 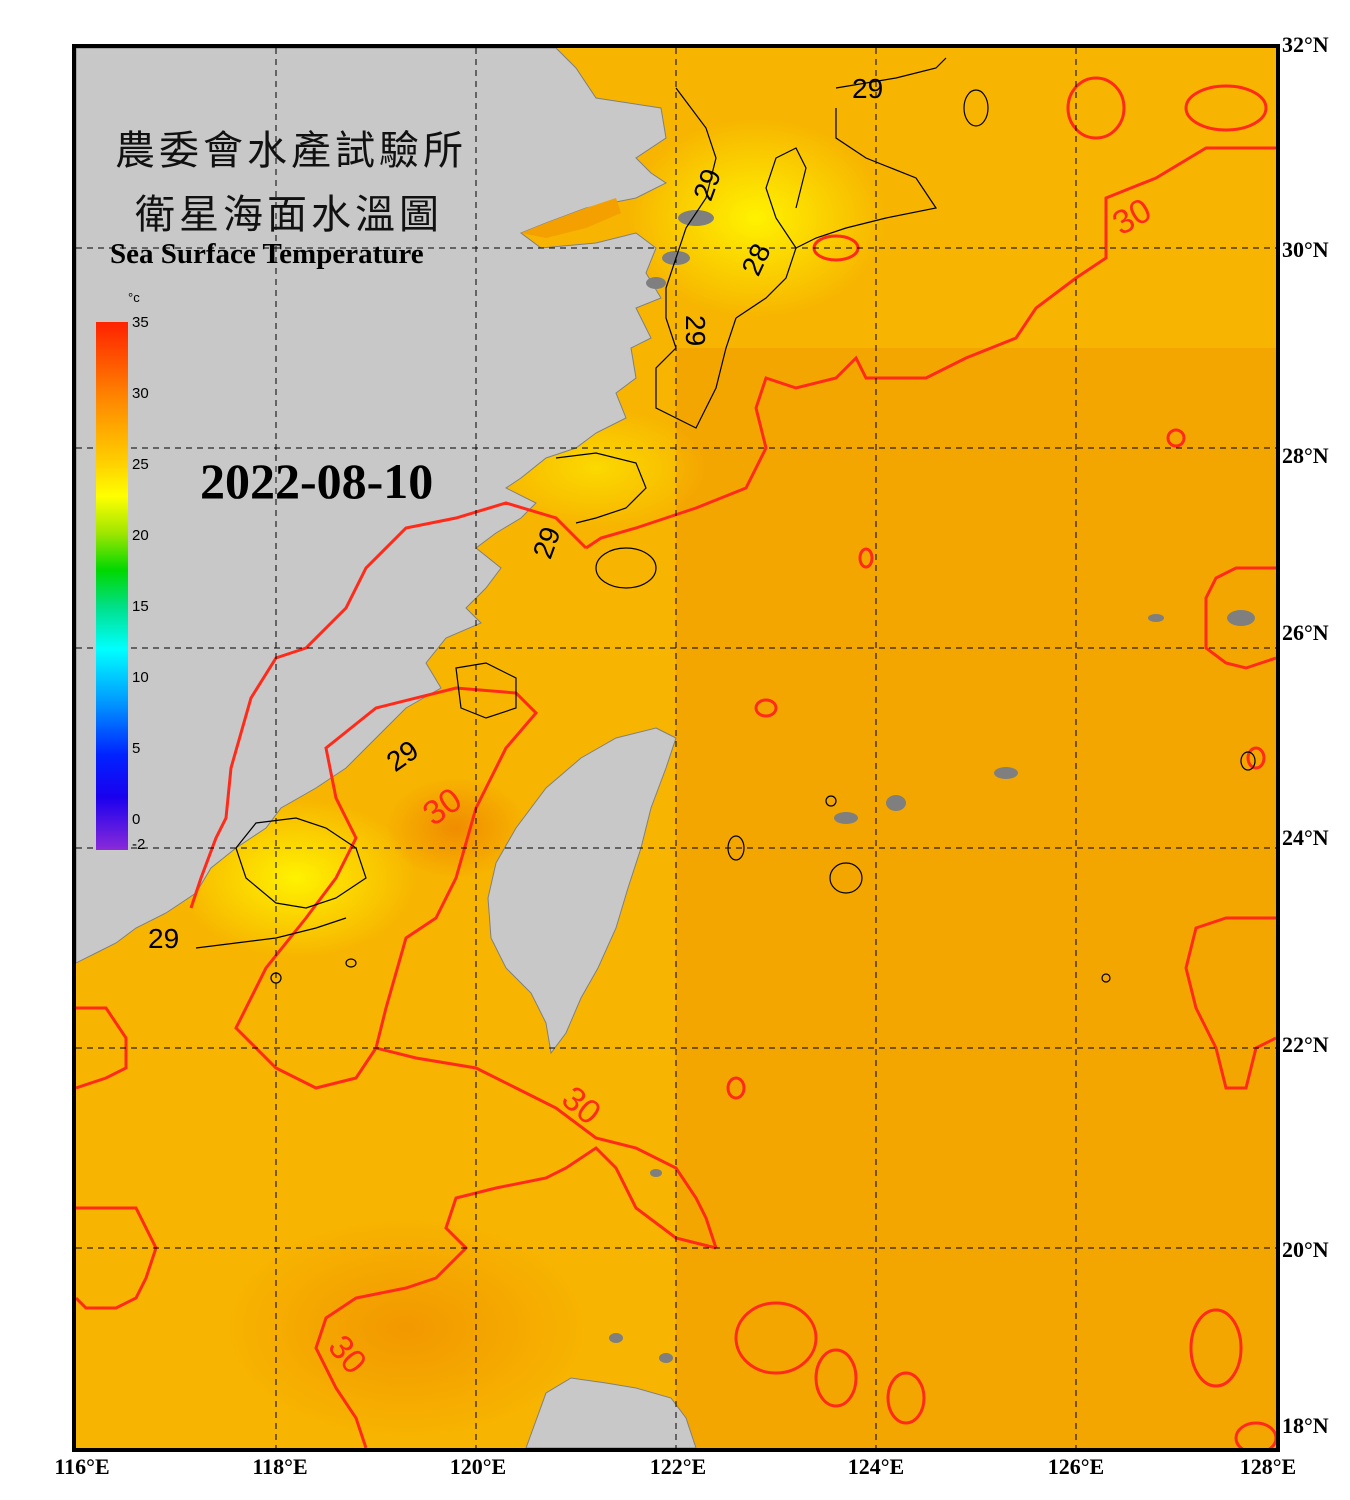 What do you see at coordinates (1305, 1249) in the screenshot?
I see `lat-label: 20°N` at bounding box center [1305, 1249].